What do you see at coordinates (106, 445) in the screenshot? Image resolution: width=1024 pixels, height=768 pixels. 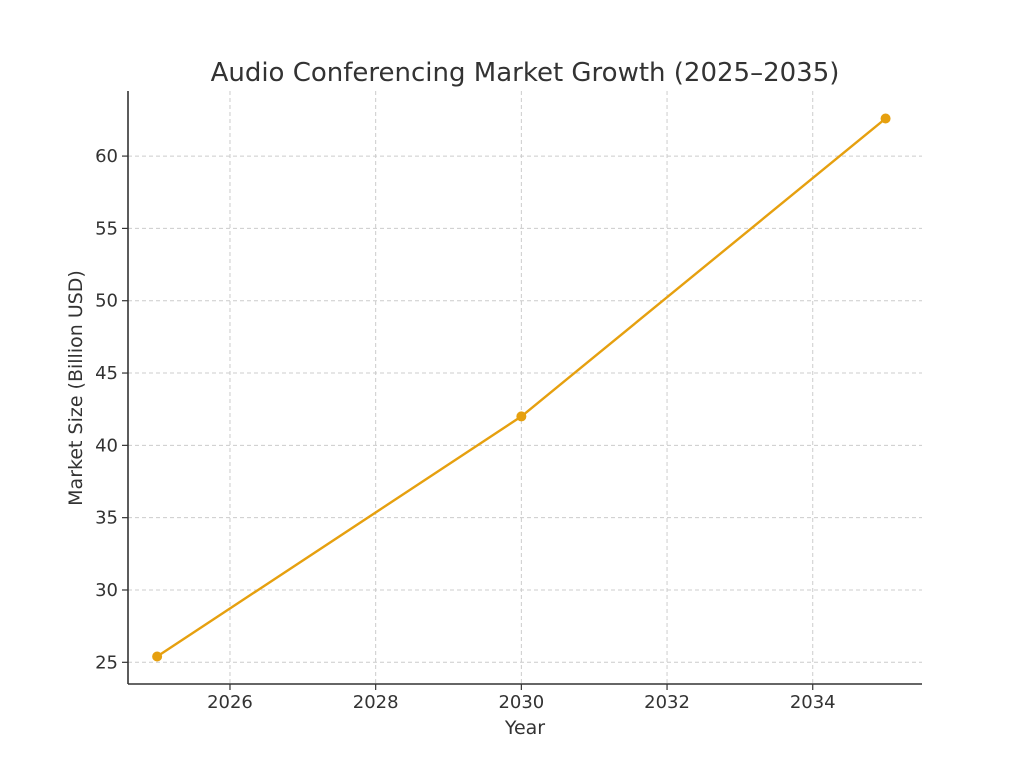 I see `y-tick-label: 40` at bounding box center [106, 445].